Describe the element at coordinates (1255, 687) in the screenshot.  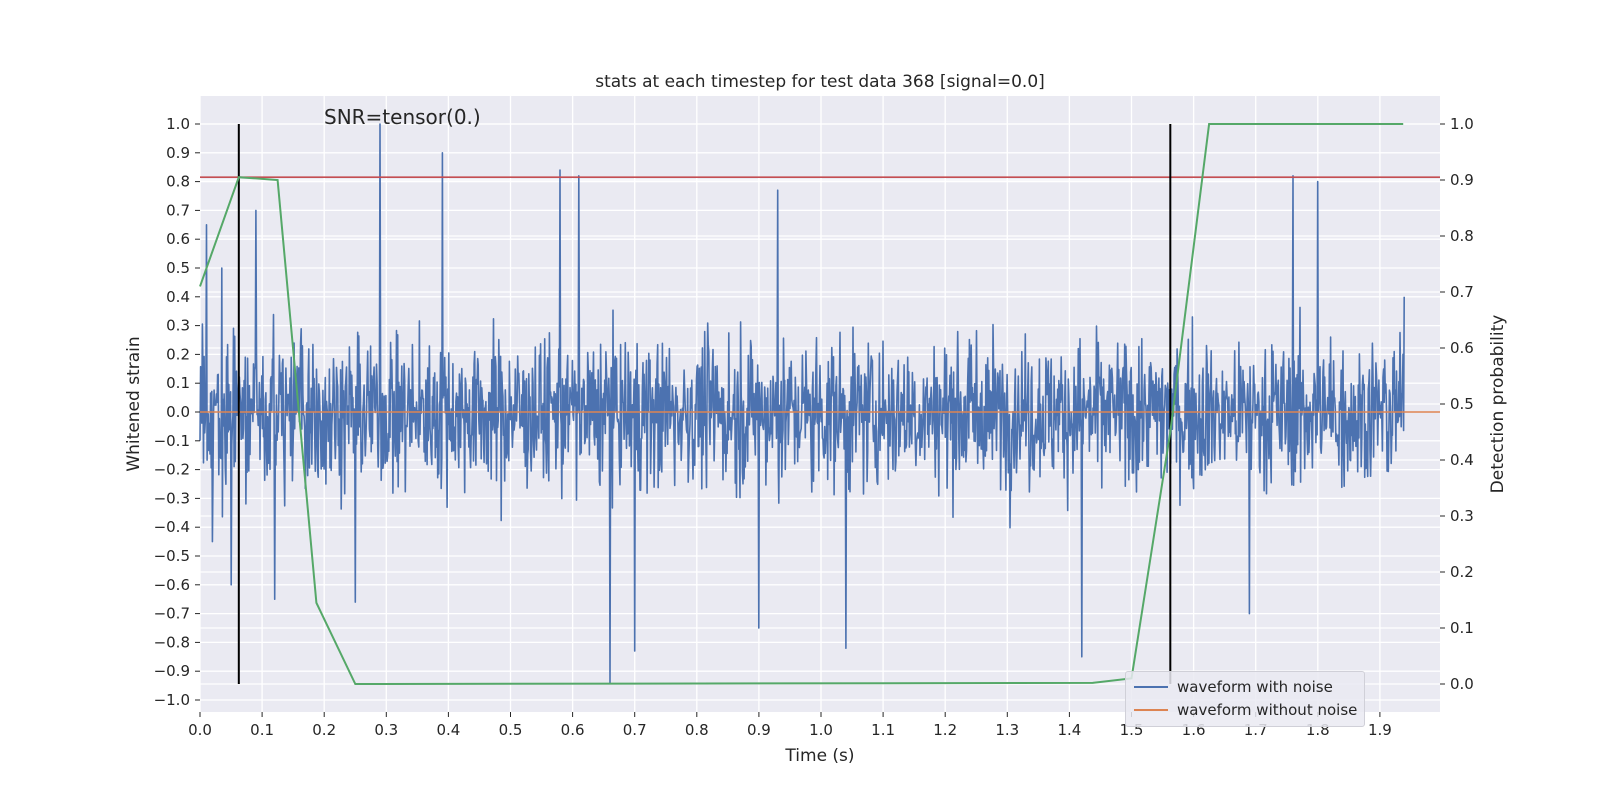
I see `legend-label-noise: waveform with noise` at that location.